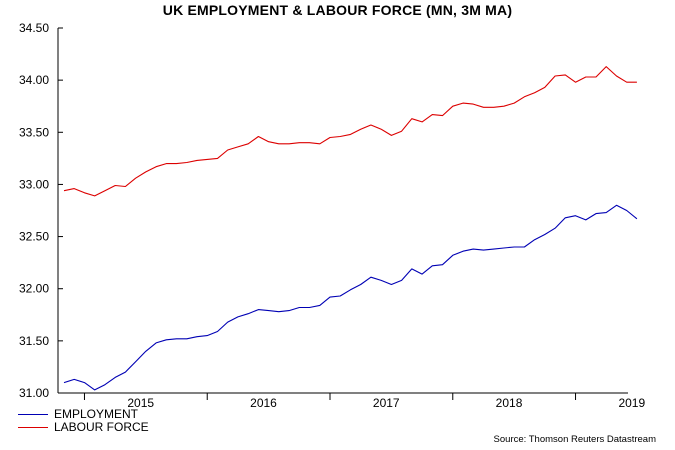  Describe the element at coordinates (34, 132) in the screenshot. I see `y-tick-label: 33.50` at that location.